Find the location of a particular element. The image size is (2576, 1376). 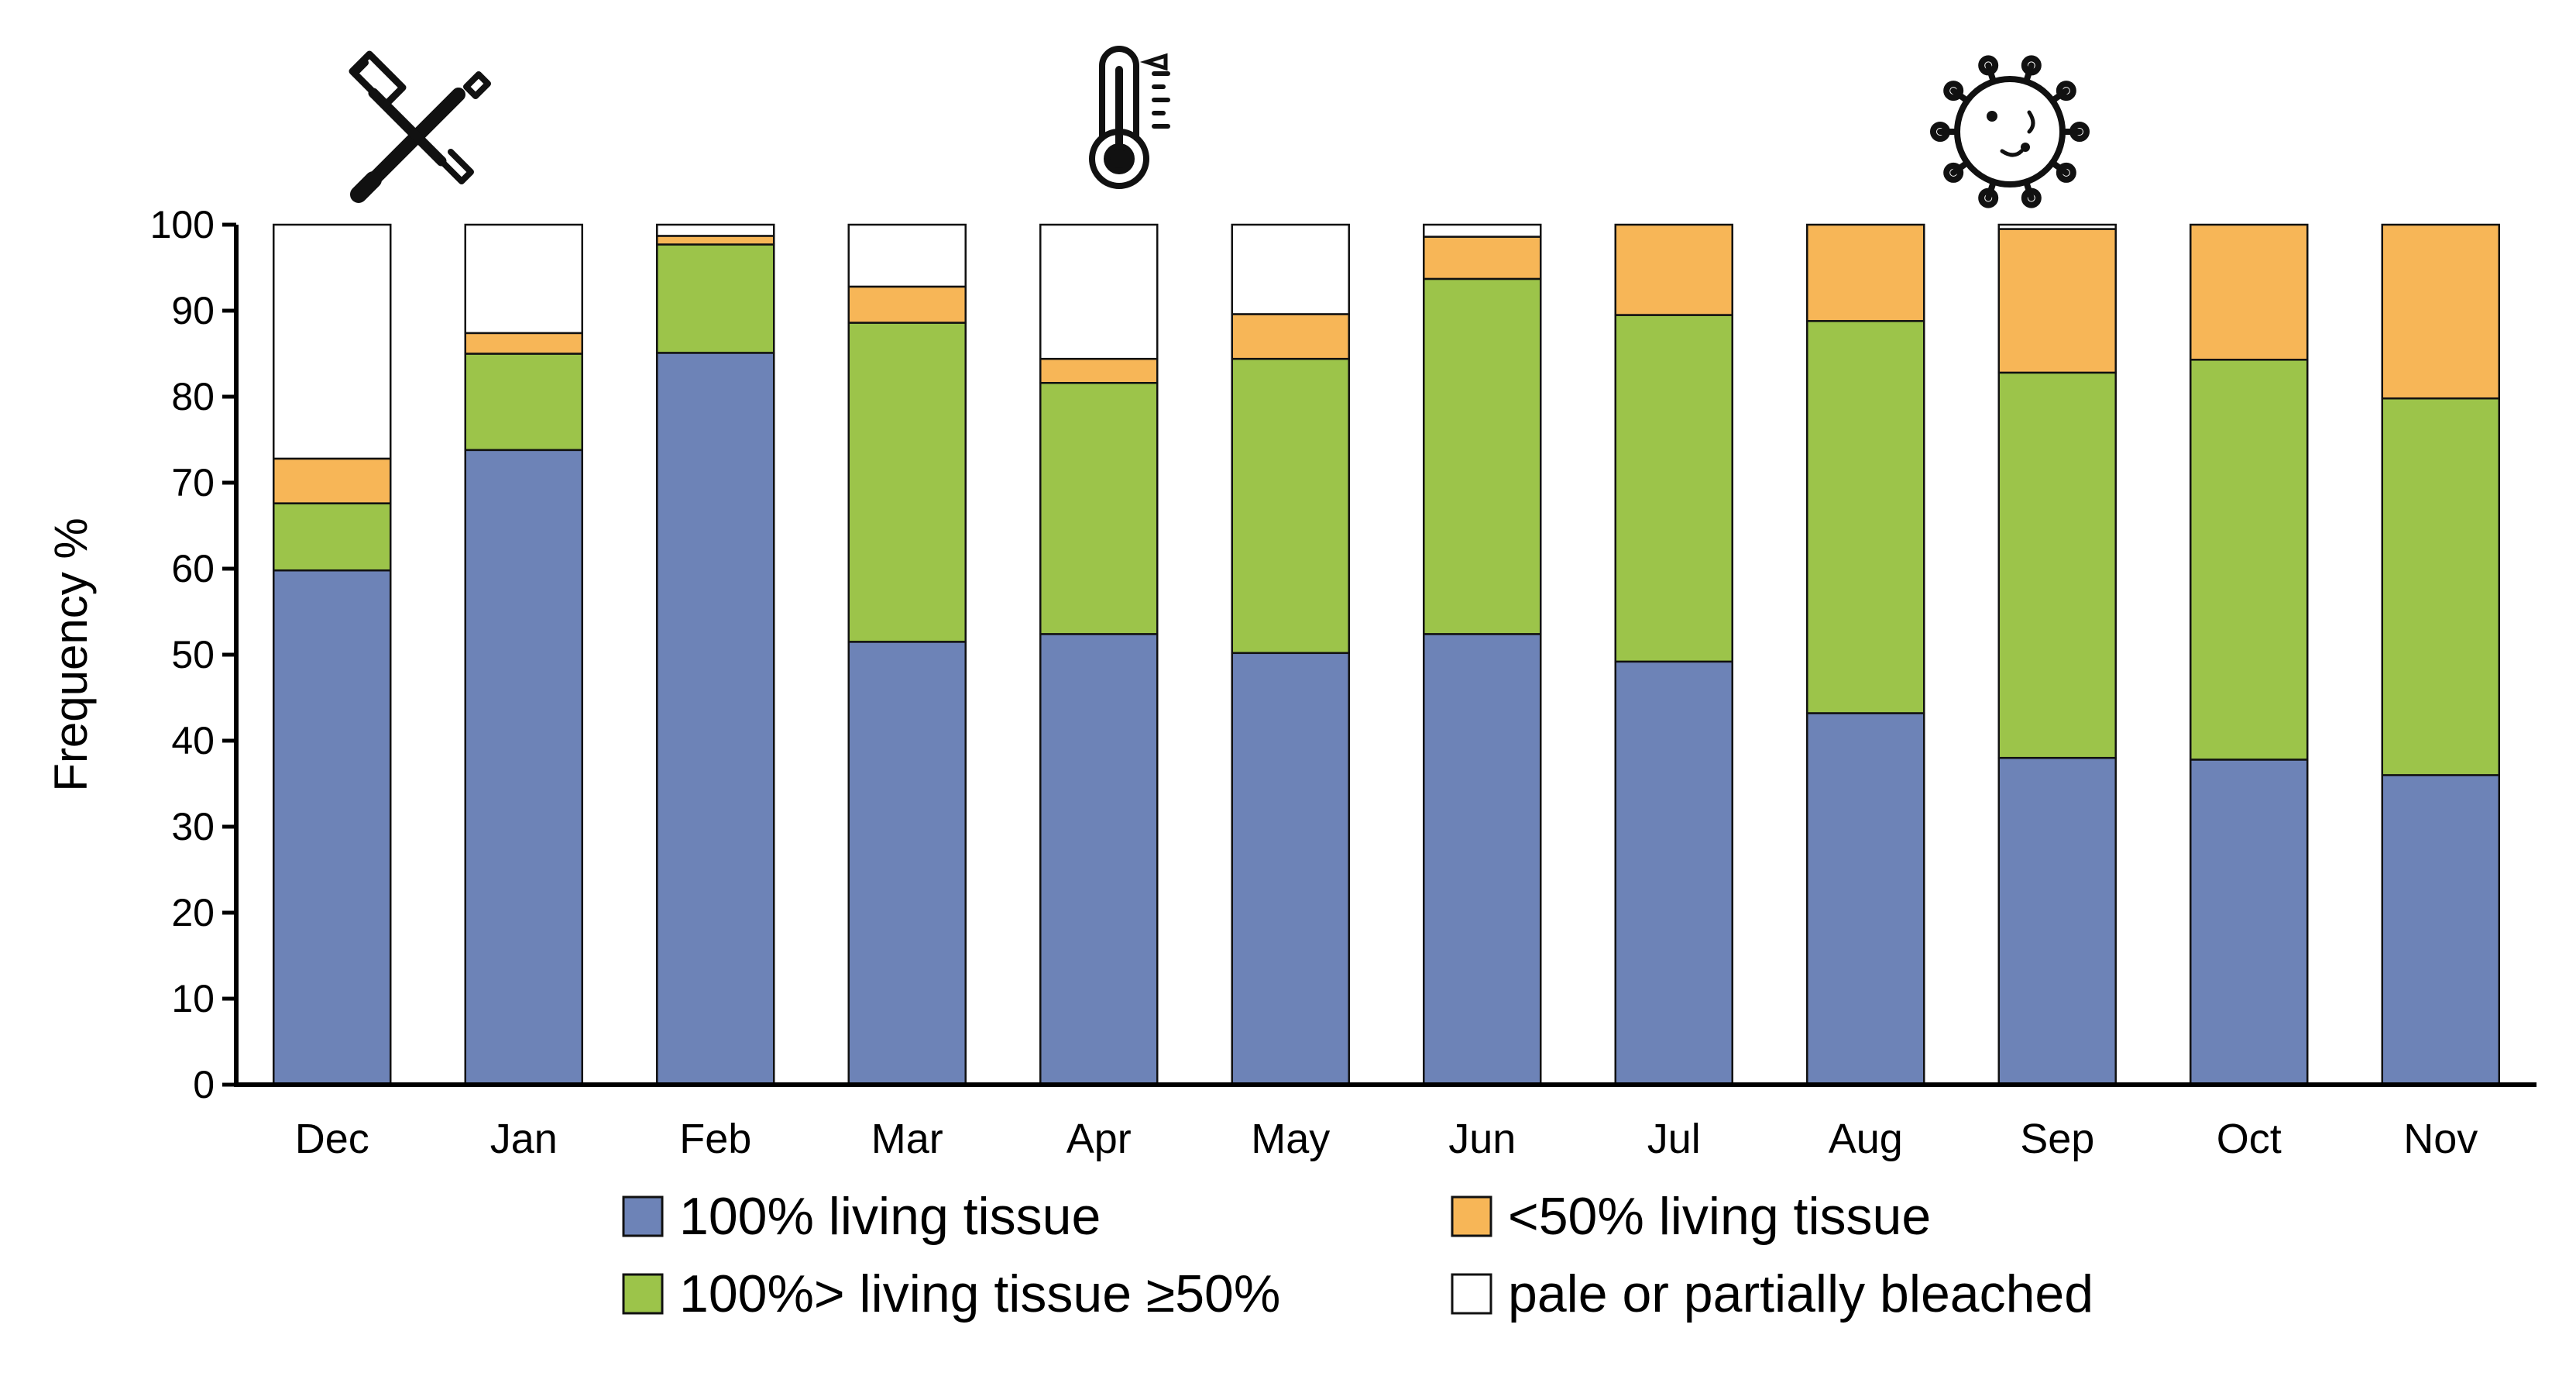

bar-nov-100-living-tissue is located at coordinates (2440, 930).